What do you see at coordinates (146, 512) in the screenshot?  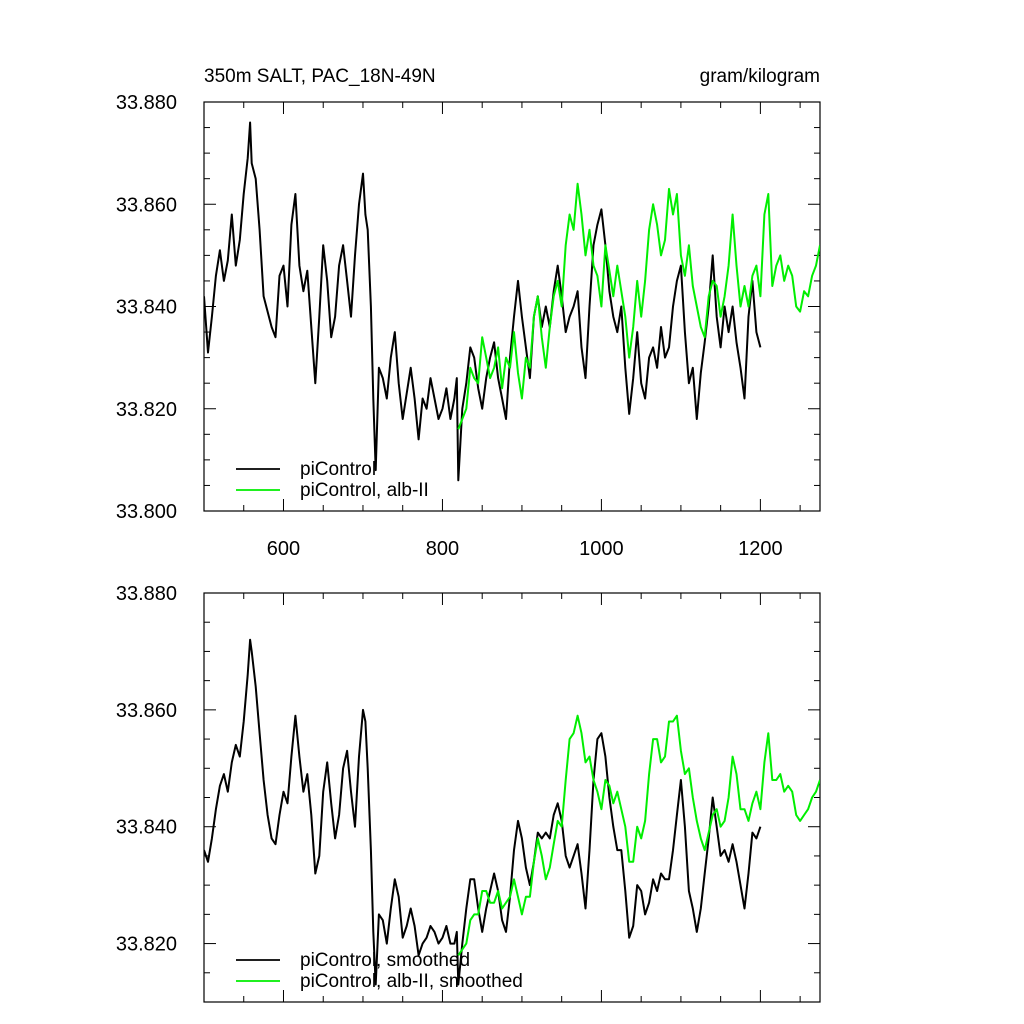 I see `top-y-tick-label: 33.800` at bounding box center [146, 512].